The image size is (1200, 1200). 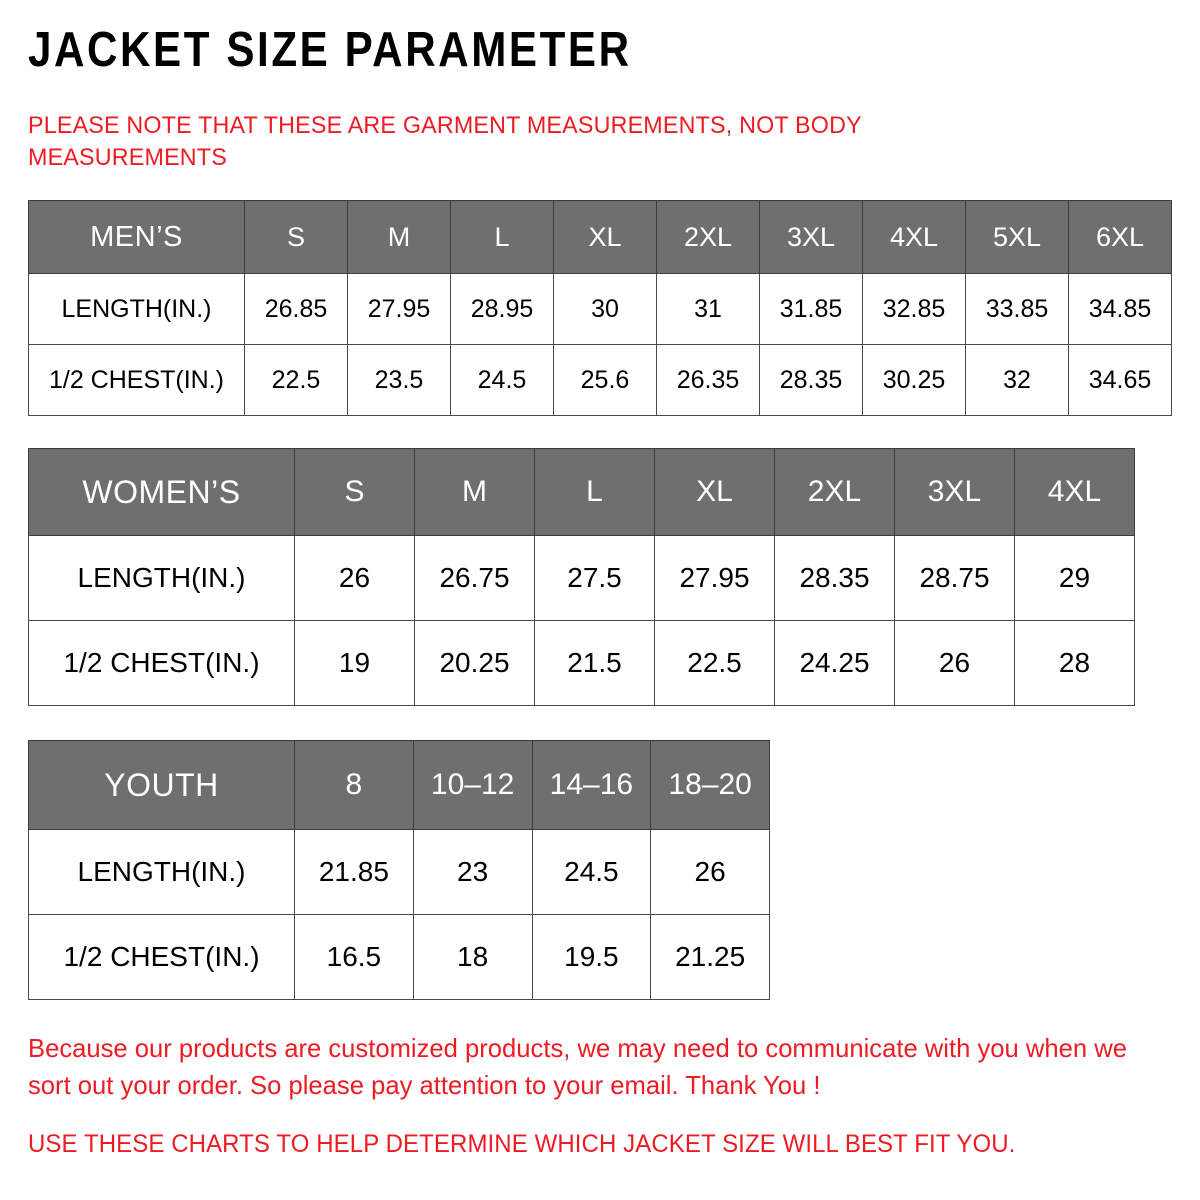 What do you see at coordinates (161, 492) in the screenshot?
I see `womens-corner-label: WOMEN’S` at bounding box center [161, 492].